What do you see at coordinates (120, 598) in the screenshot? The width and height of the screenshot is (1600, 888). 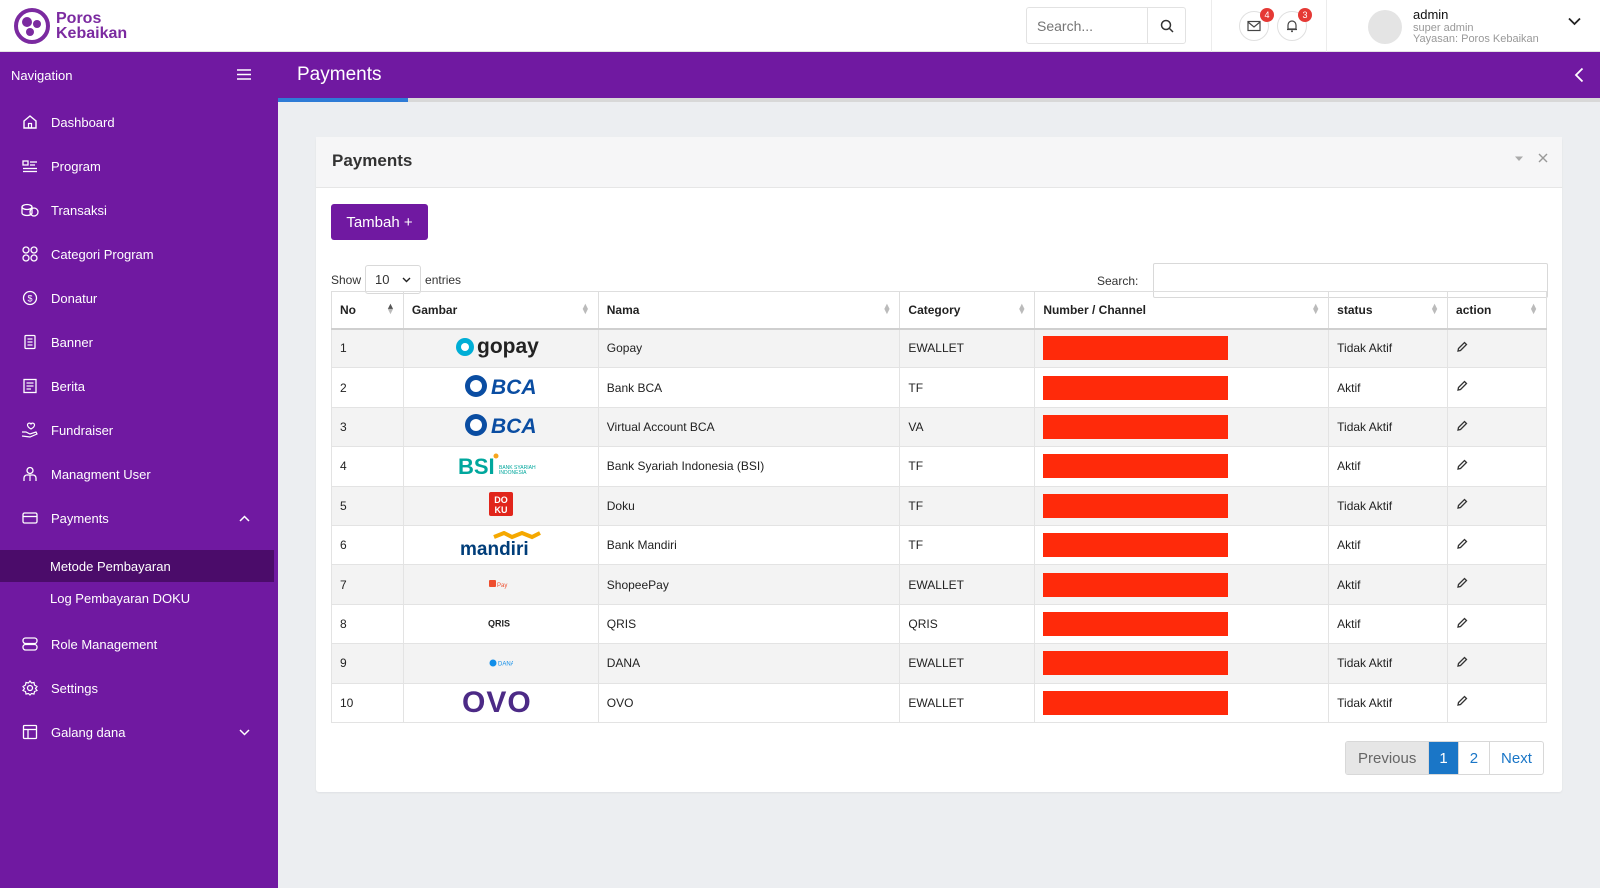 I see `sidebar-subitem-log-pembayaran-doku: Log Pembayaran DOKU` at bounding box center [120, 598].